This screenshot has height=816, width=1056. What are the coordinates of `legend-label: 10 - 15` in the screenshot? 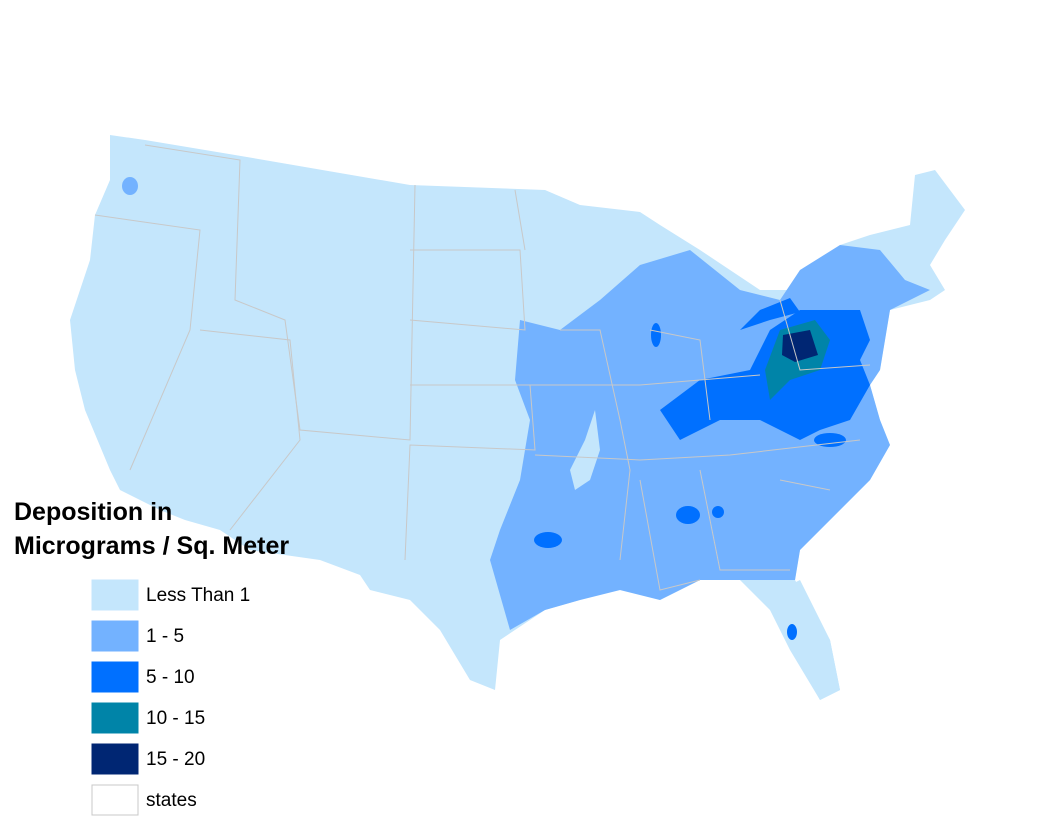 It's located at (175, 718).